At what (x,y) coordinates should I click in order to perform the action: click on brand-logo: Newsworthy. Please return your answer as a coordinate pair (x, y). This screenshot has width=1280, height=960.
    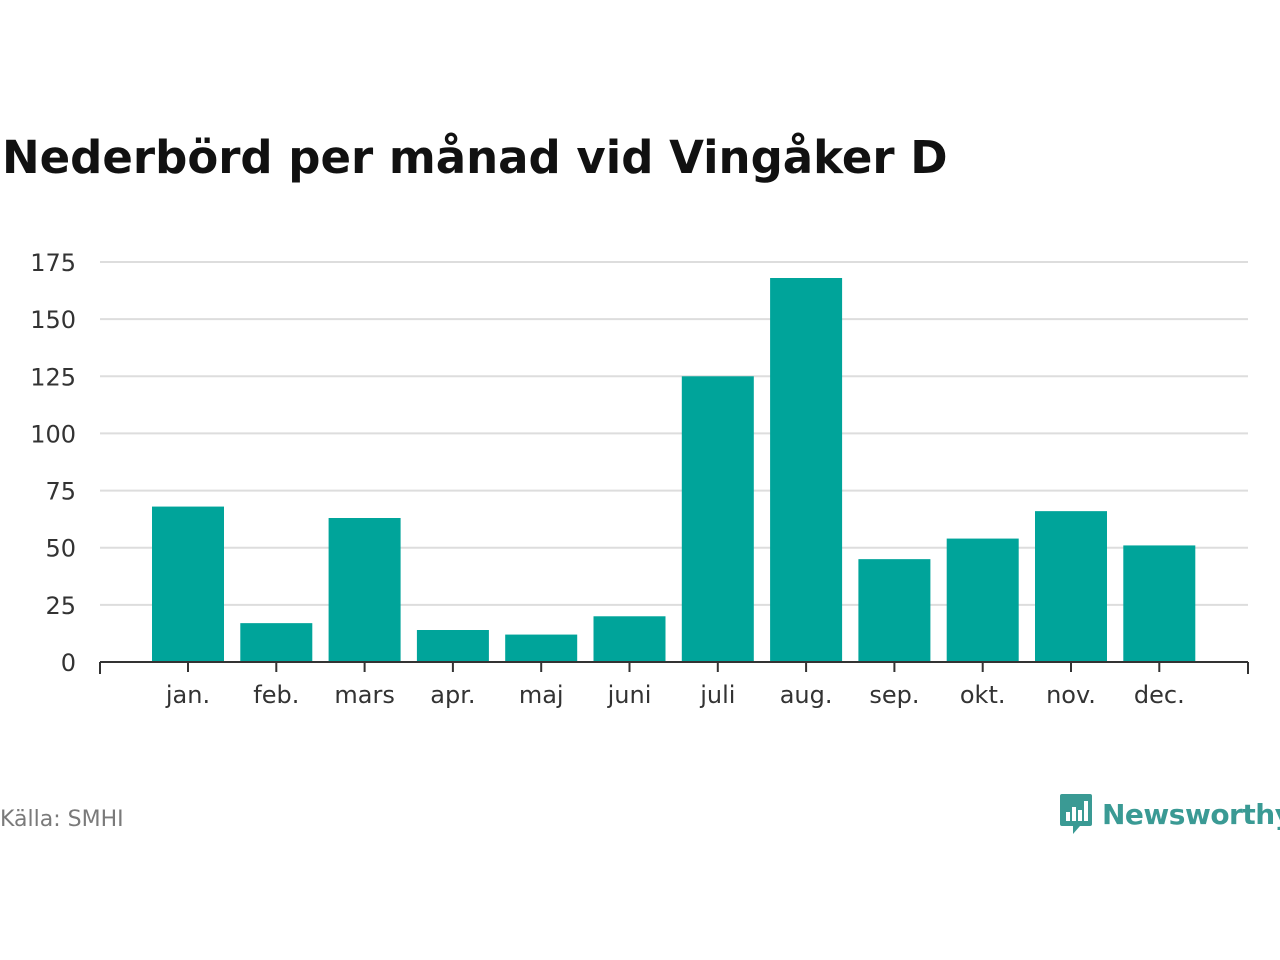
    Looking at the image, I should click on (1169, 814).